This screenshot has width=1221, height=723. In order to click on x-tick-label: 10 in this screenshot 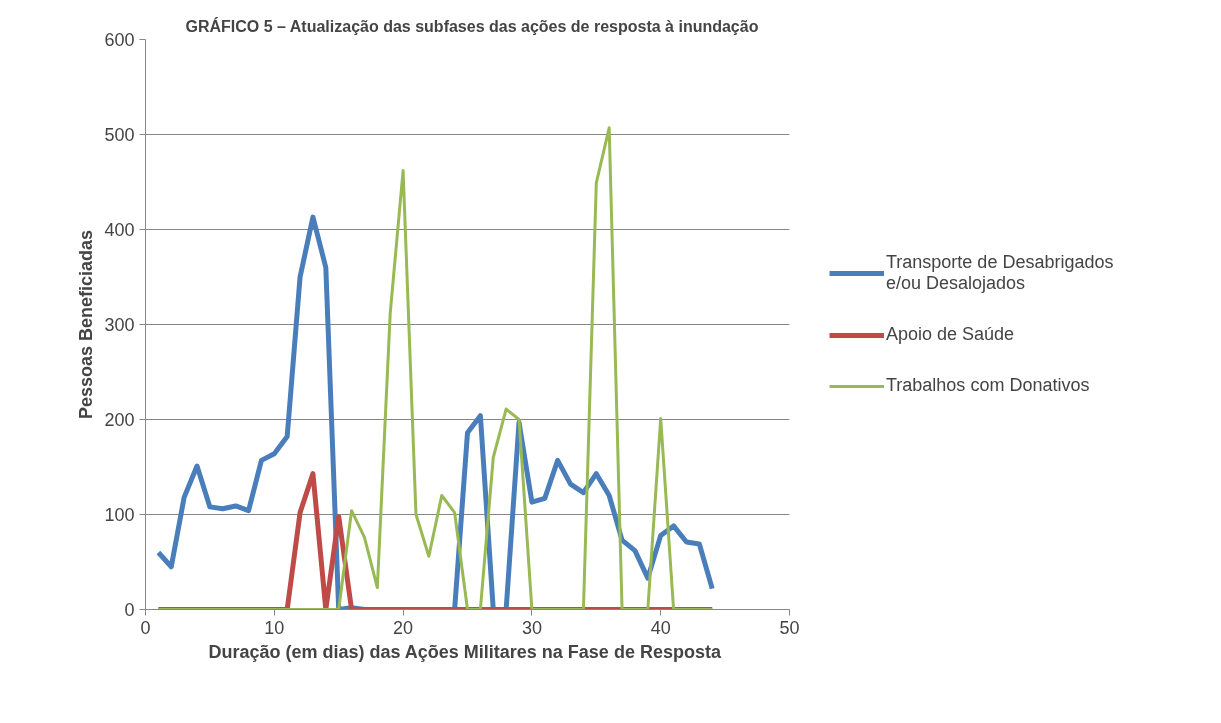, I will do `click(274, 627)`.